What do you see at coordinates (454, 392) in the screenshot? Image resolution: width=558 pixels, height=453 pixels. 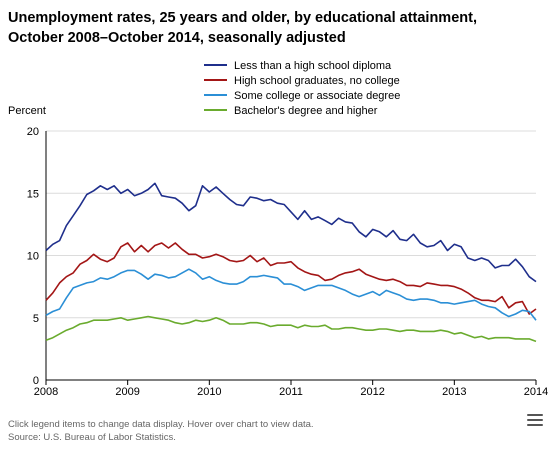 I see `x-tick-label: 2013` at bounding box center [454, 392].